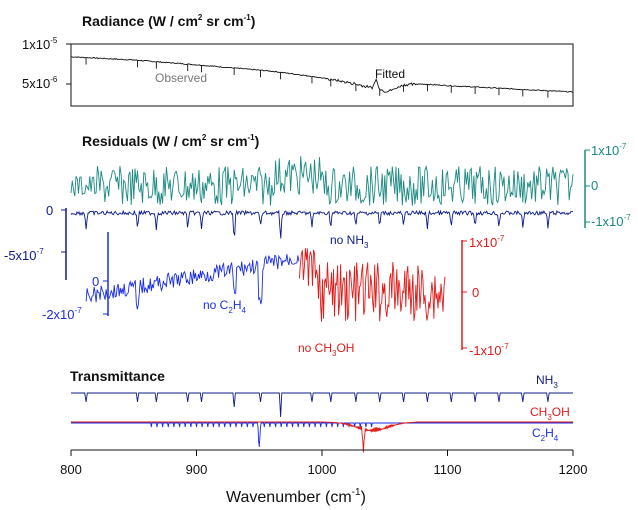  Describe the element at coordinates (448, 469) in the screenshot. I see `x-tick-label: 1100` at that location.